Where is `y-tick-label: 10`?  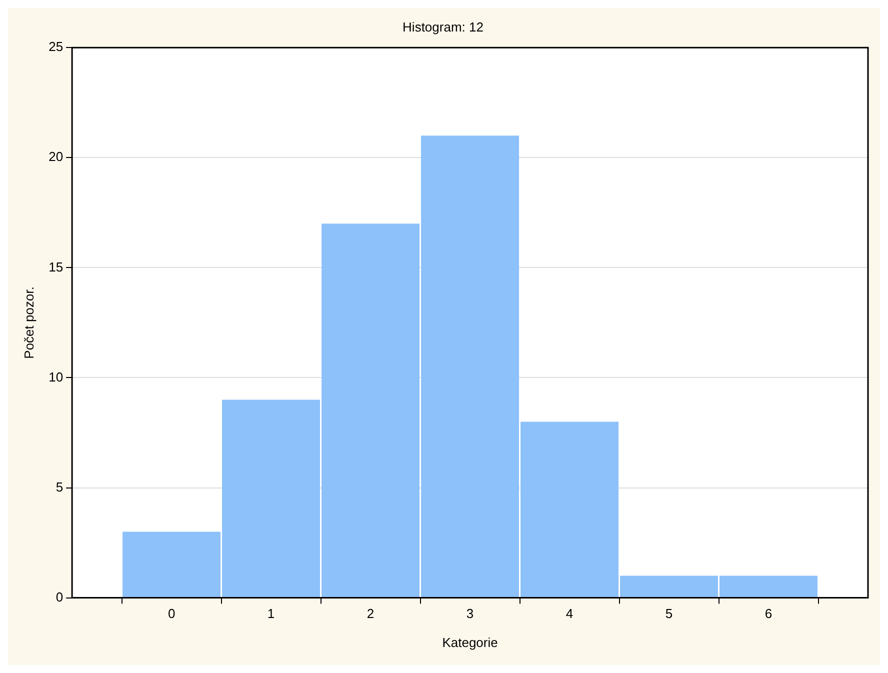
y-tick-label: 10 is located at coordinates (56, 376).